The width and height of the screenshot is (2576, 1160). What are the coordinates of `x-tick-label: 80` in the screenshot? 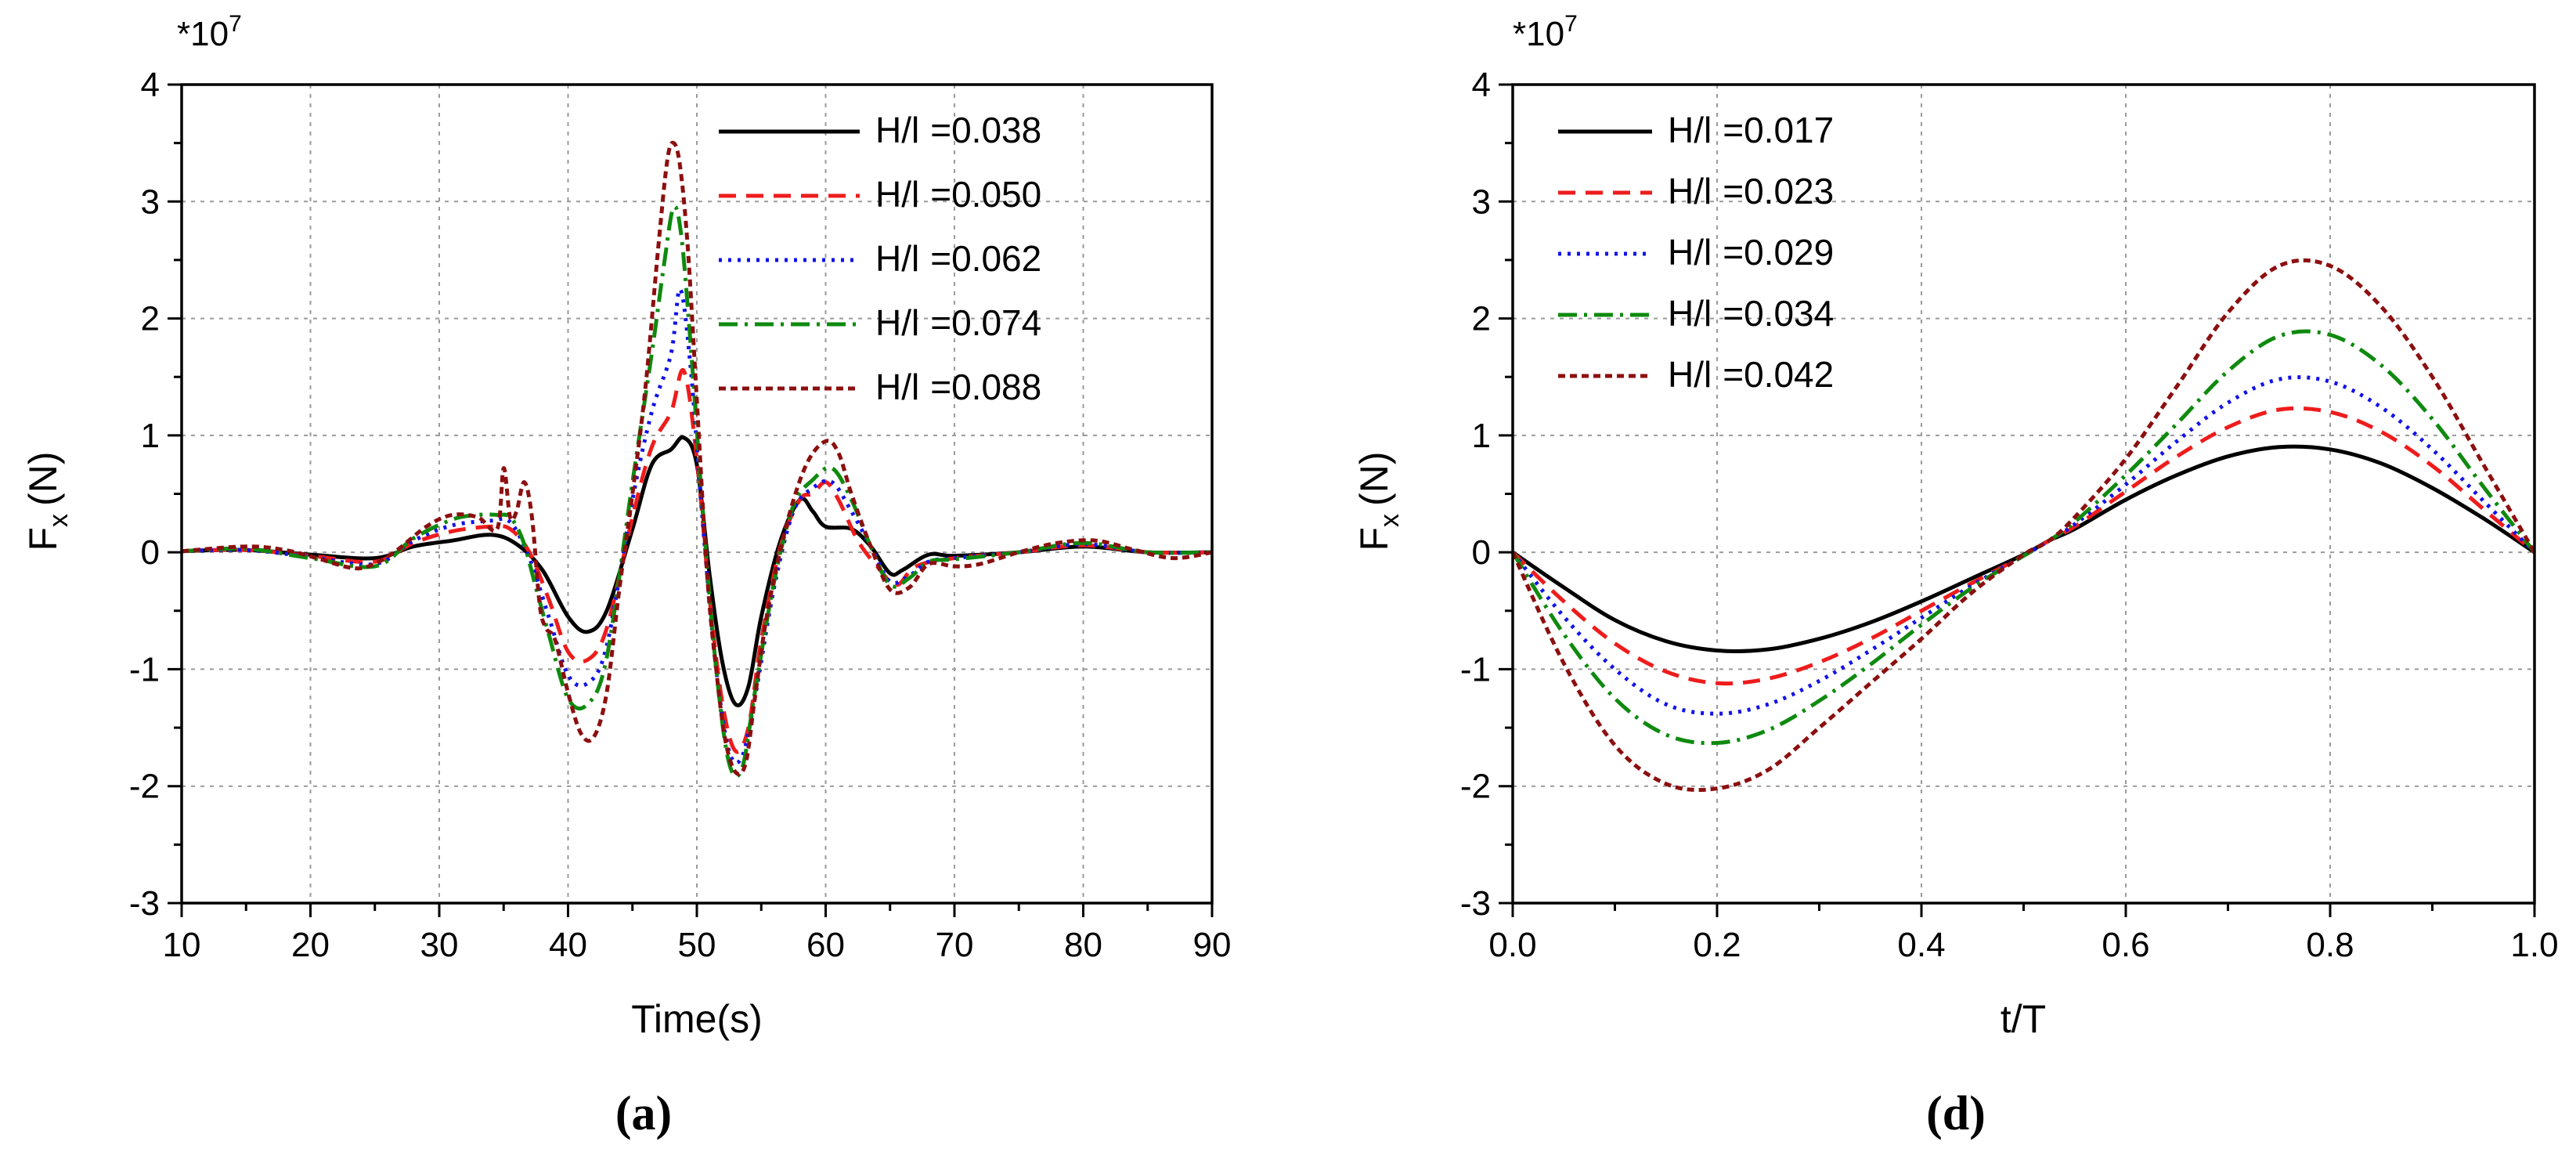 It's located at (1083, 945).